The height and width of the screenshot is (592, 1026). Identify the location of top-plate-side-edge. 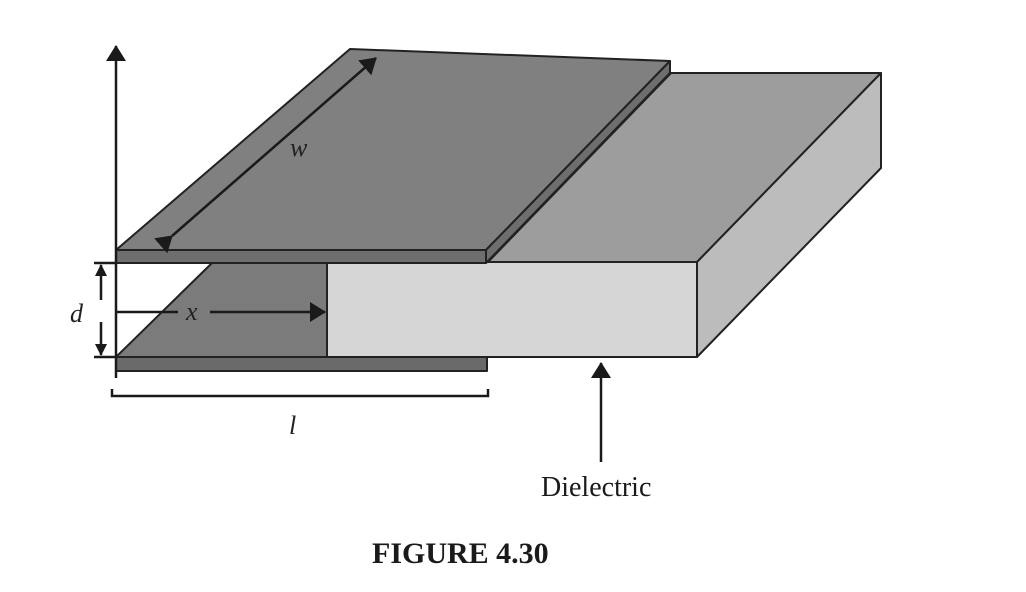
(578, 162).